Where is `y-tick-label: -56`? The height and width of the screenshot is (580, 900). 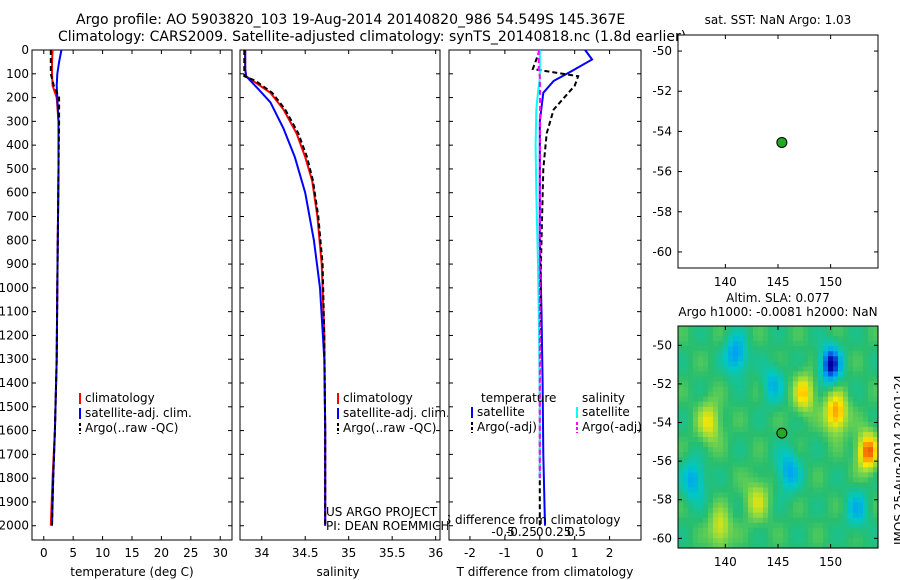
y-tick-label: -56 is located at coordinates (662, 172).